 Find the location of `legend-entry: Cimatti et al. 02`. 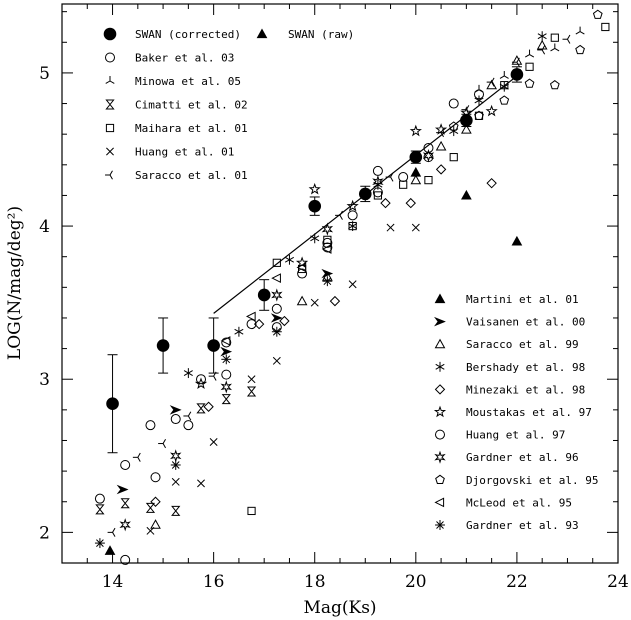

legend-entry: Cimatti et al. 02 is located at coordinates (176, 105).